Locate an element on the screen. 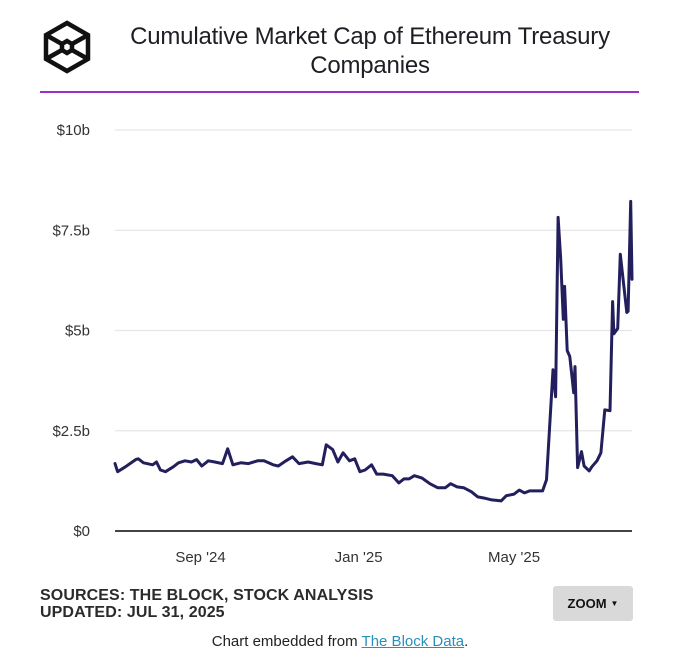 This screenshot has height=665, width=680. zoom-dropdown-button: ZOOM ▼ is located at coordinates (593, 603).